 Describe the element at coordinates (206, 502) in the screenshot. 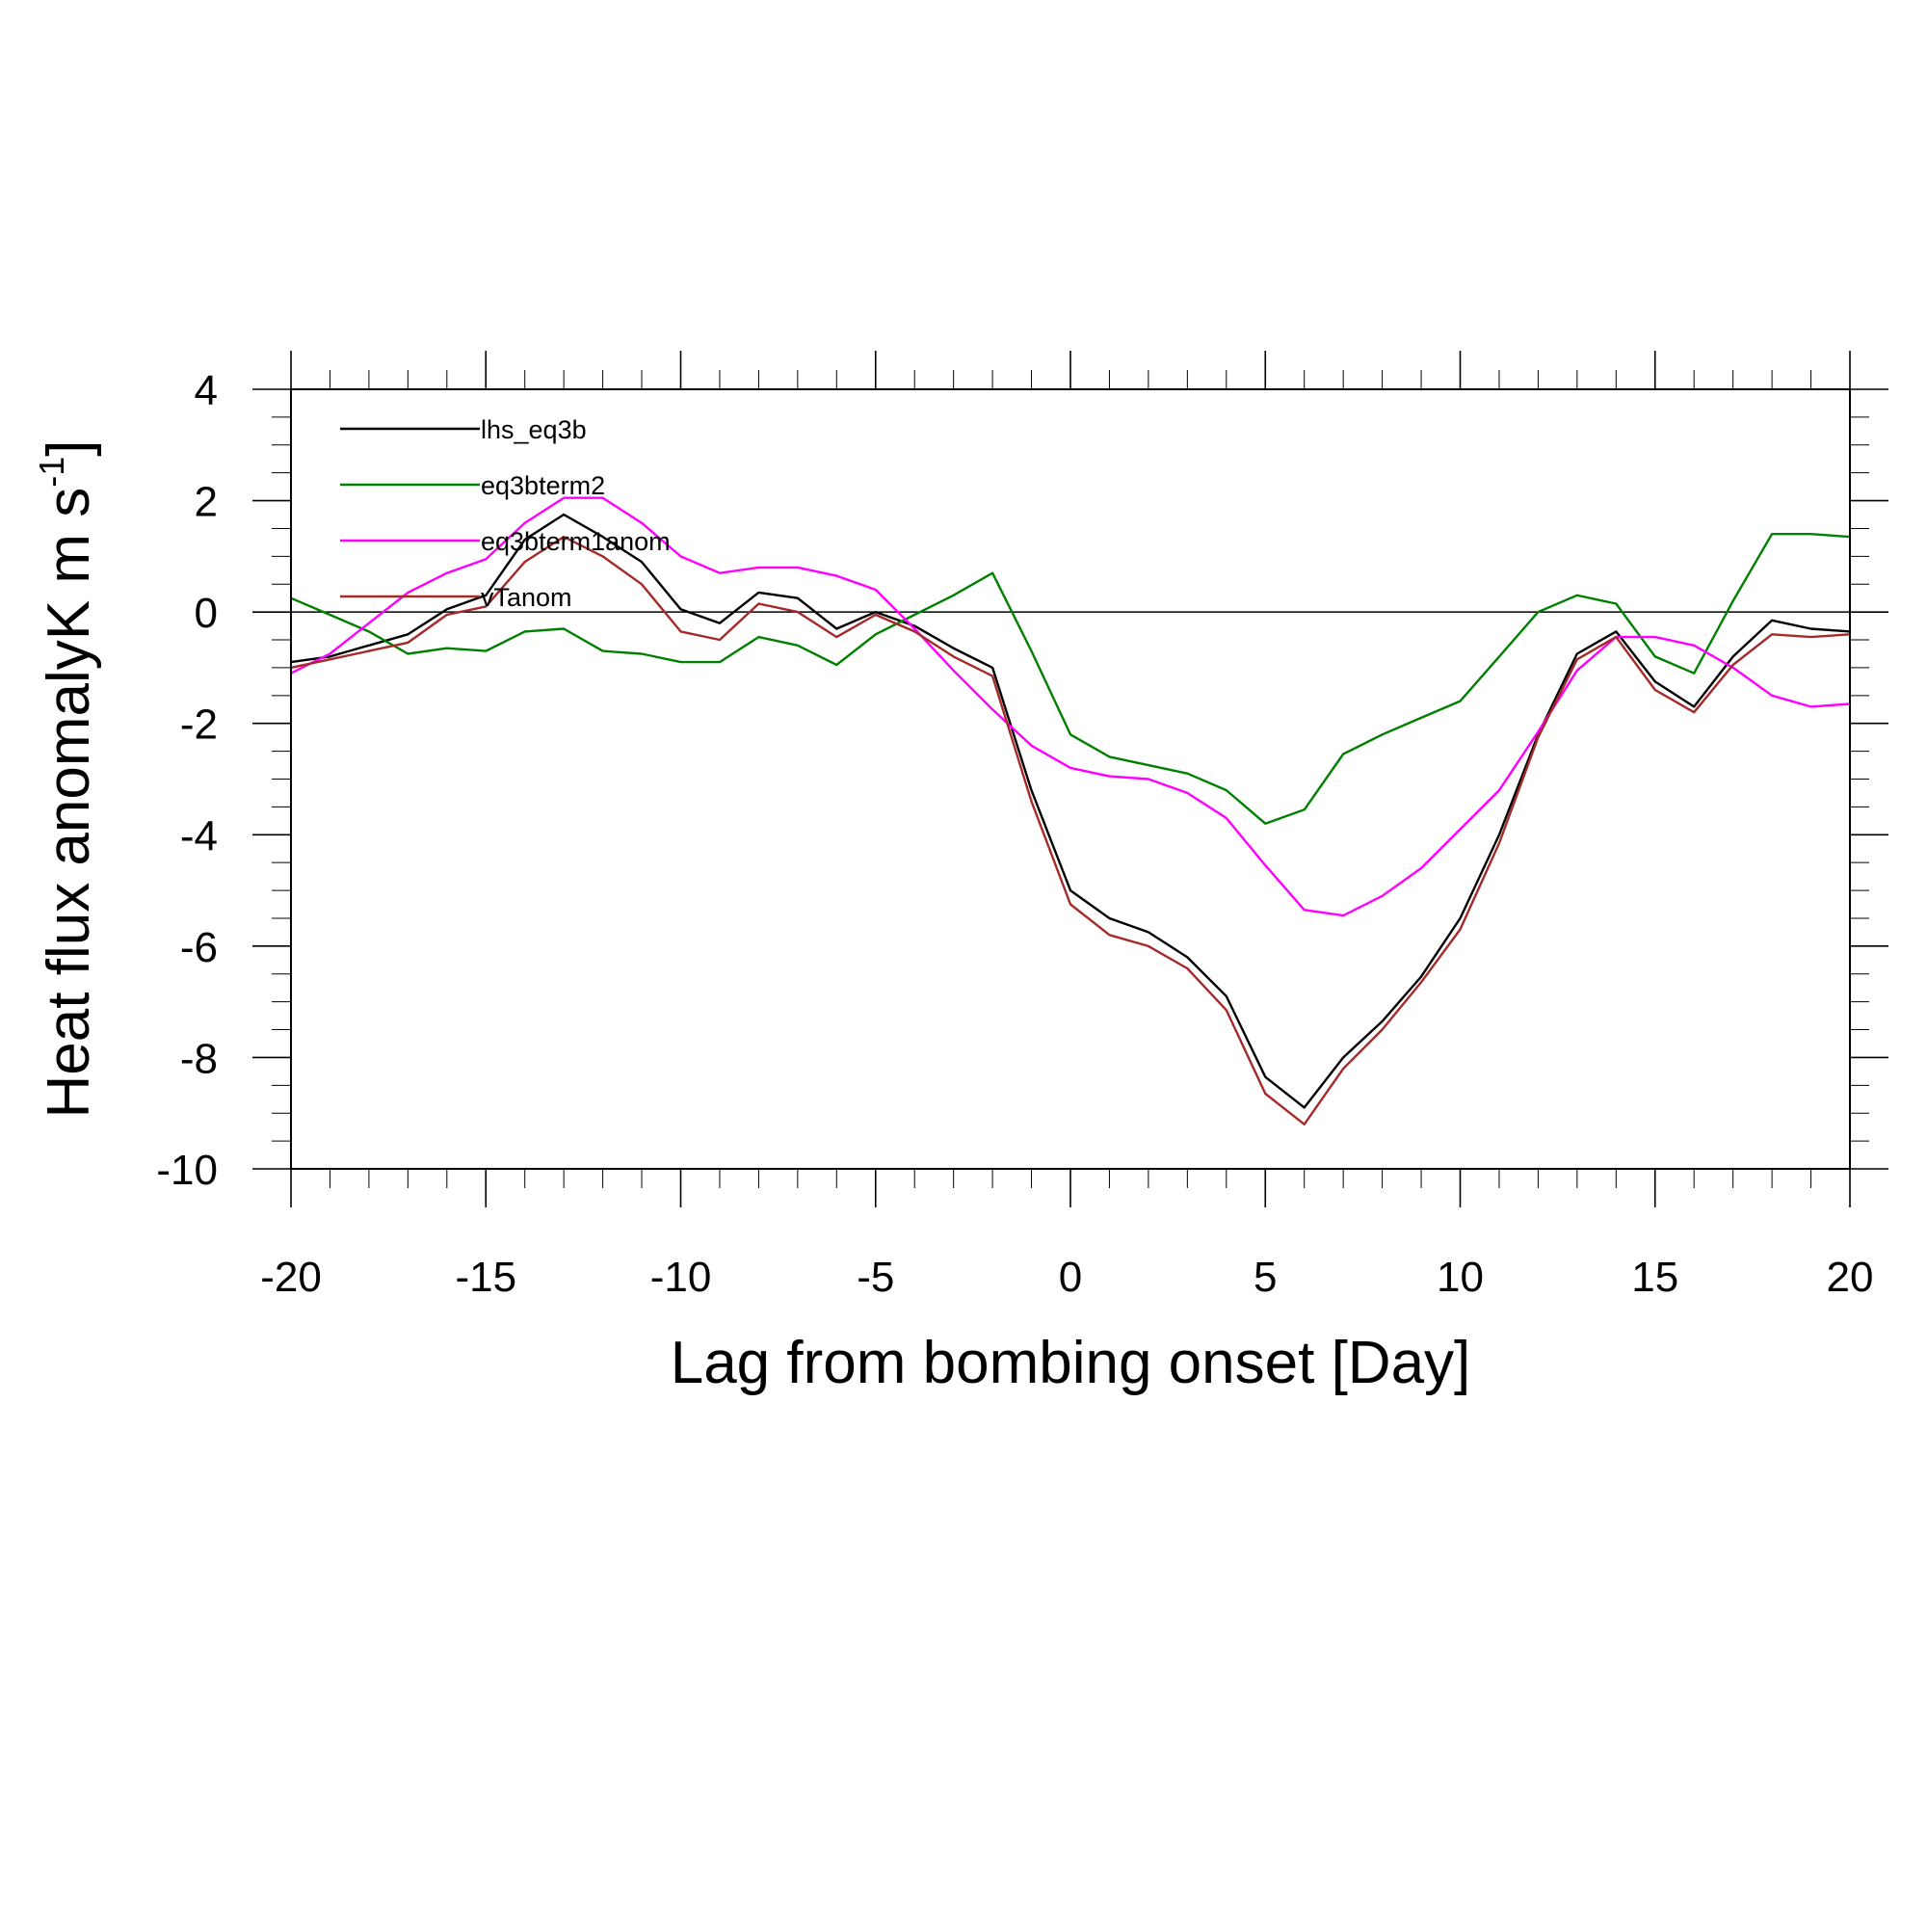

I see `y-tick-label: 2` at that location.